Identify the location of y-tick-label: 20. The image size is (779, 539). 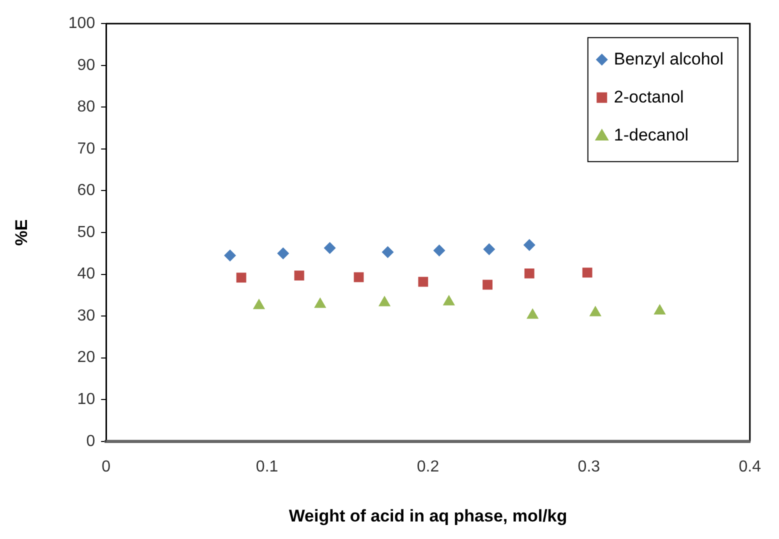
(86, 357).